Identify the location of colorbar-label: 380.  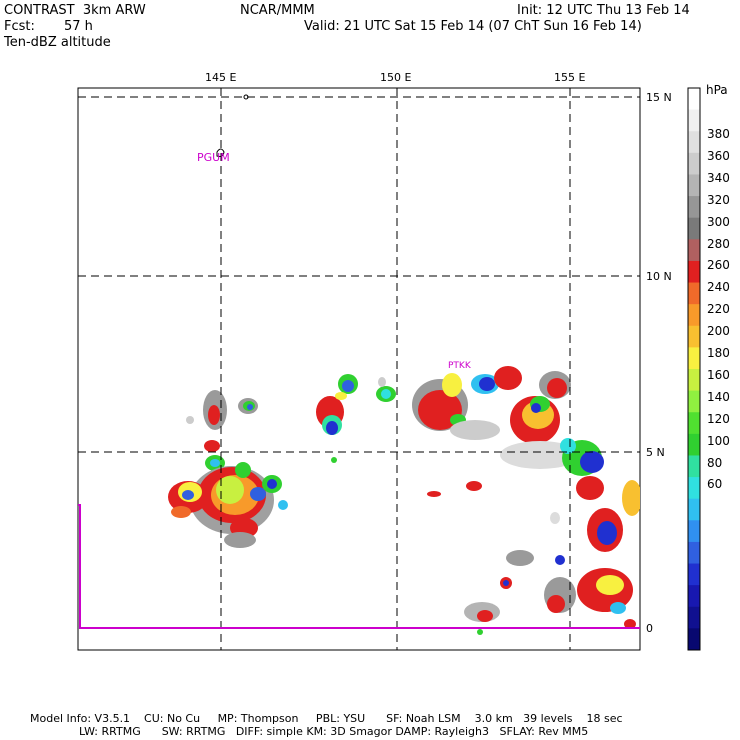
(718, 134).